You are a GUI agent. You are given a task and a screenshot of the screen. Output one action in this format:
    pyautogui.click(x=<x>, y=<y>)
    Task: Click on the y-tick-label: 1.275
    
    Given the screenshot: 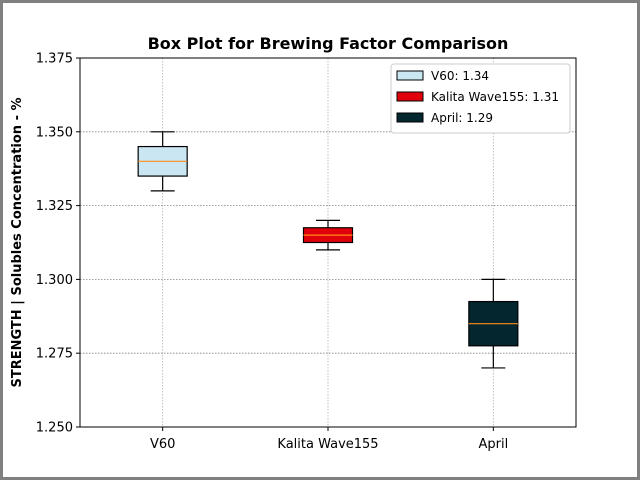 What is the action you would take?
    pyautogui.click(x=54, y=354)
    